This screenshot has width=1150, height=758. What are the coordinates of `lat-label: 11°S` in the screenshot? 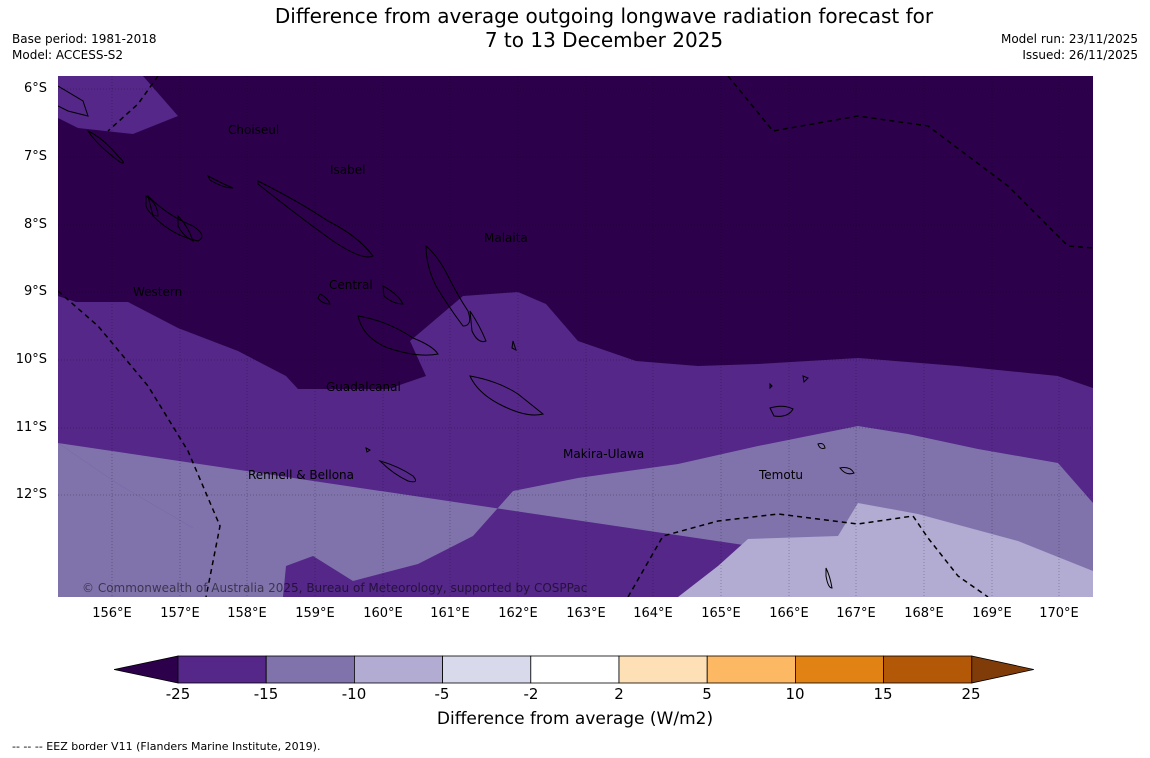 It's located at (31, 427).